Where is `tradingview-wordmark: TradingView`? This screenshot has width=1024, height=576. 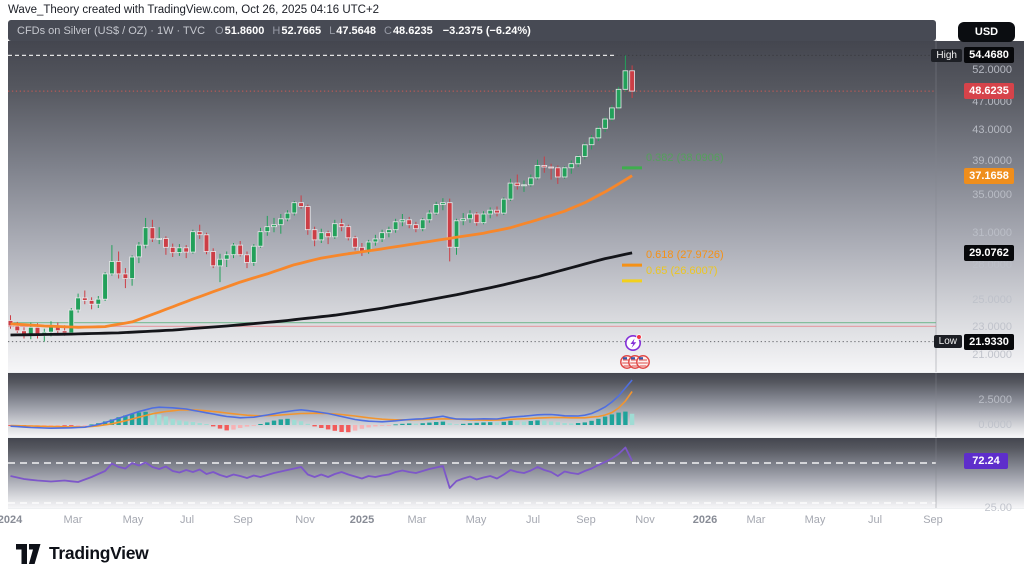 tradingview-wordmark: TradingView is located at coordinates (99, 553).